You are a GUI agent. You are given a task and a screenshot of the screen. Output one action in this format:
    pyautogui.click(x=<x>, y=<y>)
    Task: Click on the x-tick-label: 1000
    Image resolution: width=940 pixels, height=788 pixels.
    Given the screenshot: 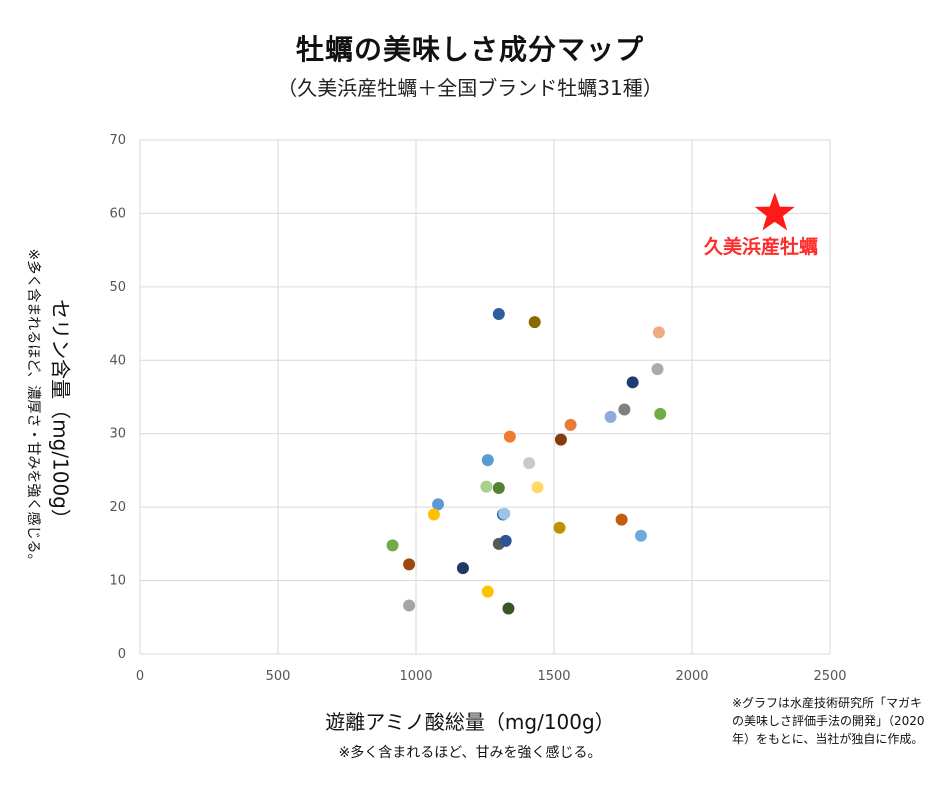 What is the action you would take?
    pyautogui.click(x=415, y=676)
    